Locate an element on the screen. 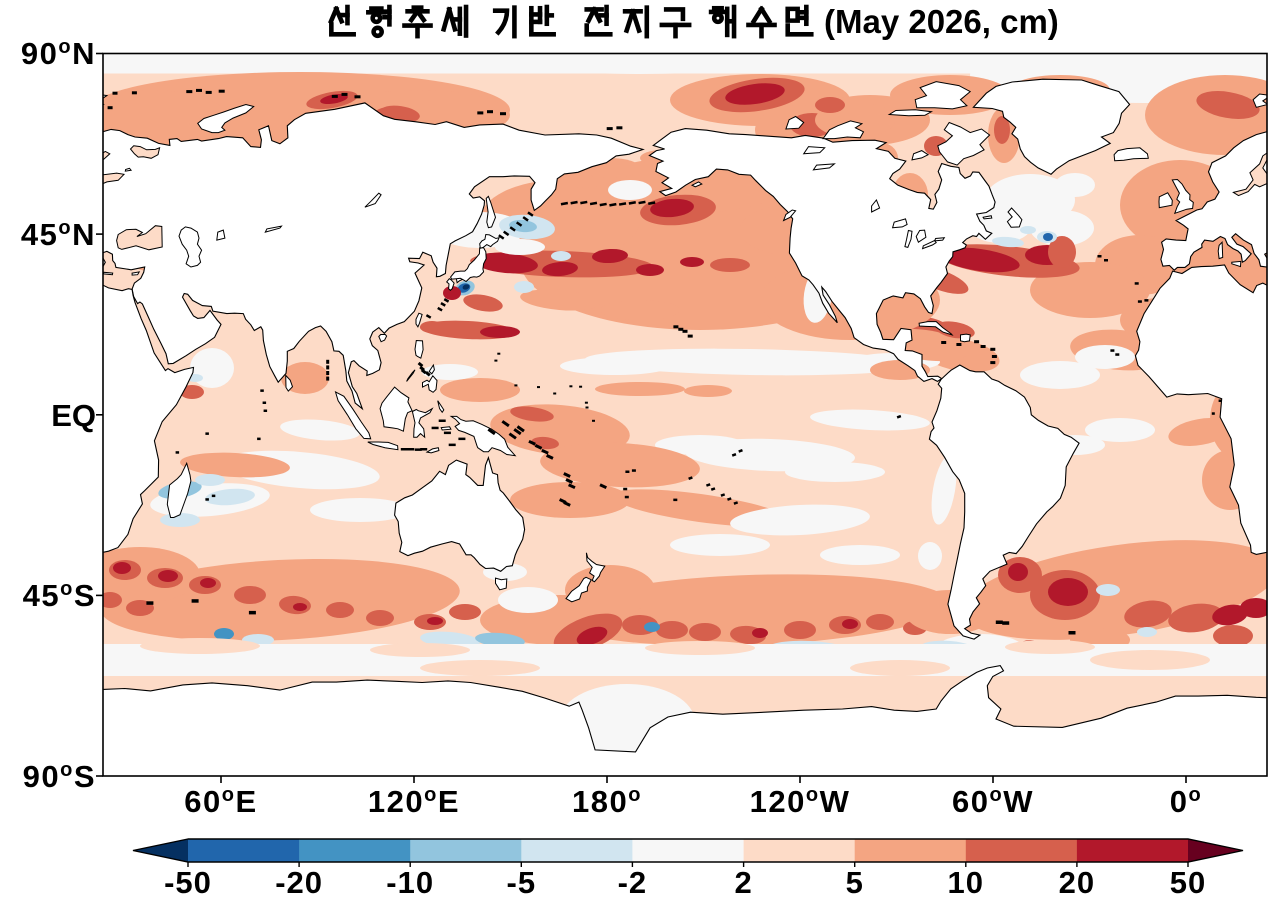 This screenshot has height=915, width=1277. svg-text: -10 is located at coordinates (410, 882).